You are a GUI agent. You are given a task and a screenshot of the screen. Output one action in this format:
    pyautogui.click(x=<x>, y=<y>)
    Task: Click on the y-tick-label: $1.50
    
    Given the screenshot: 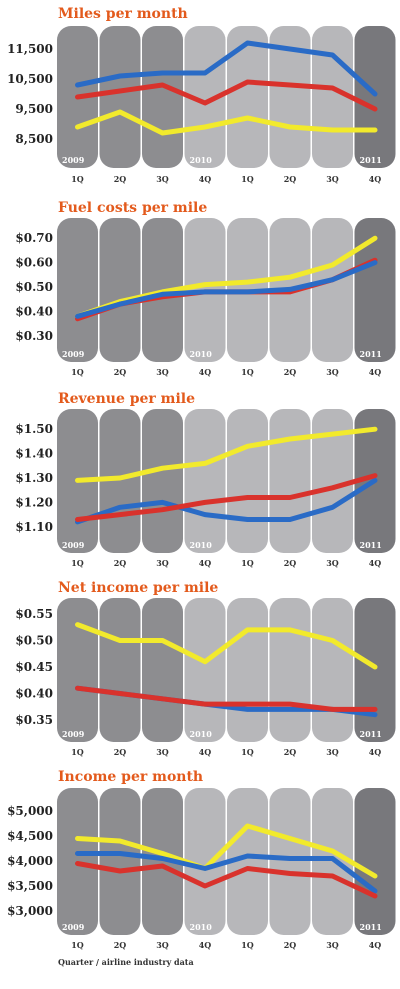 What is the action you would take?
    pyautogui.click(x=34, y=429)
    